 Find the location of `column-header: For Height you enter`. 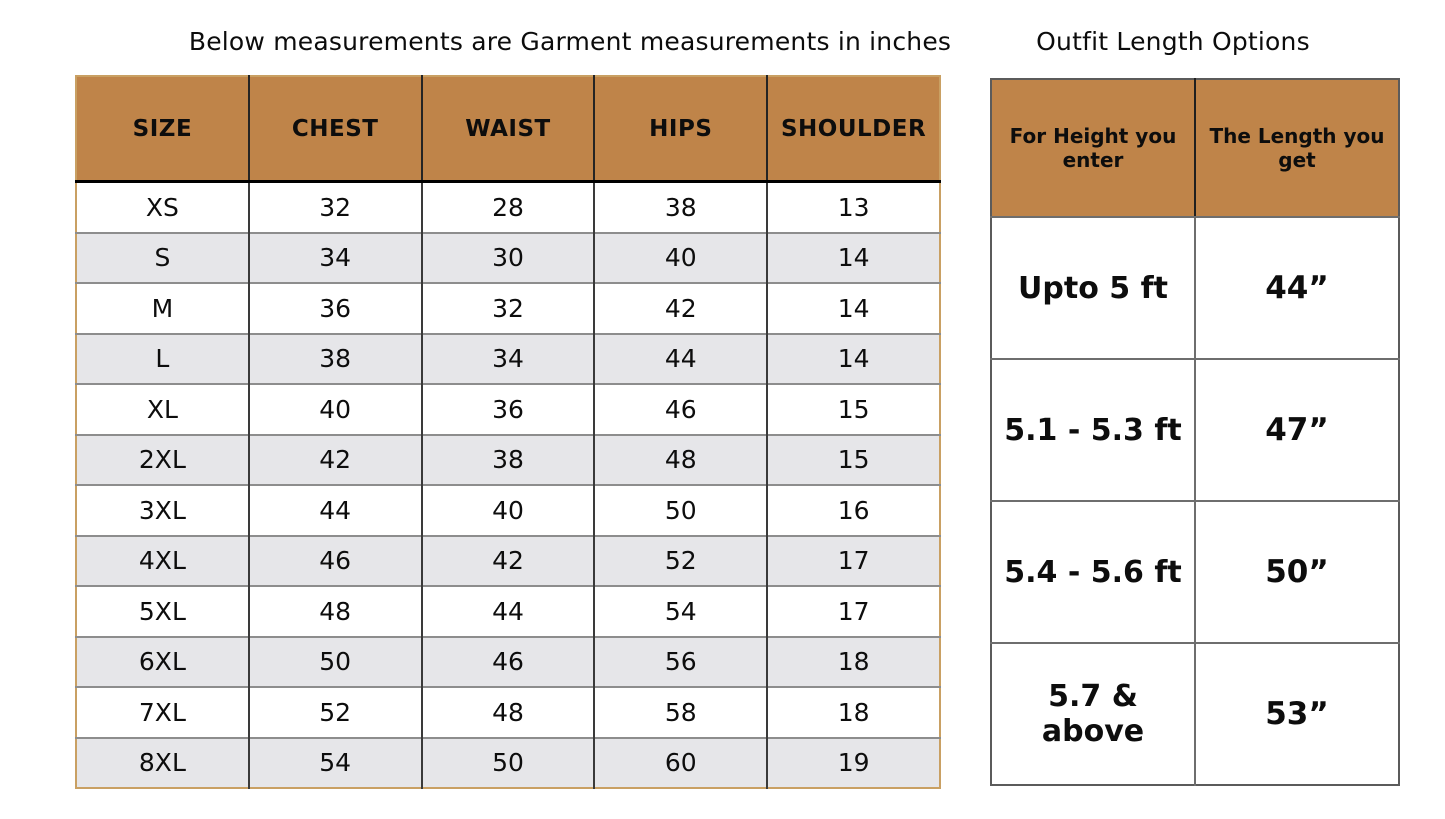

column-header: For Height you enter is located at coordinates (1093, 148).